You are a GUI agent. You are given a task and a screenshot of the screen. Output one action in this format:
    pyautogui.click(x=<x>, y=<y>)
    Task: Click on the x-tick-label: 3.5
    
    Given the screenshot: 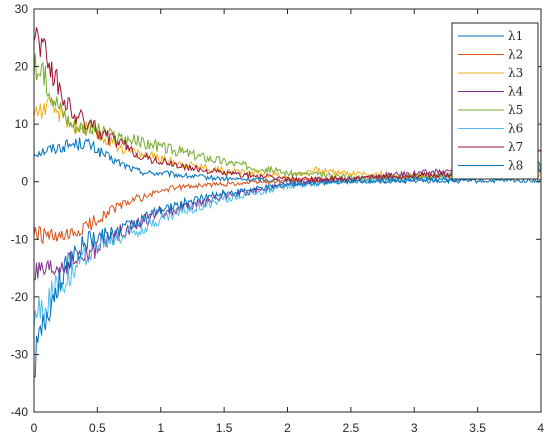 What is the action you would take?
    pyautogui.click(x=477, y=428)
    